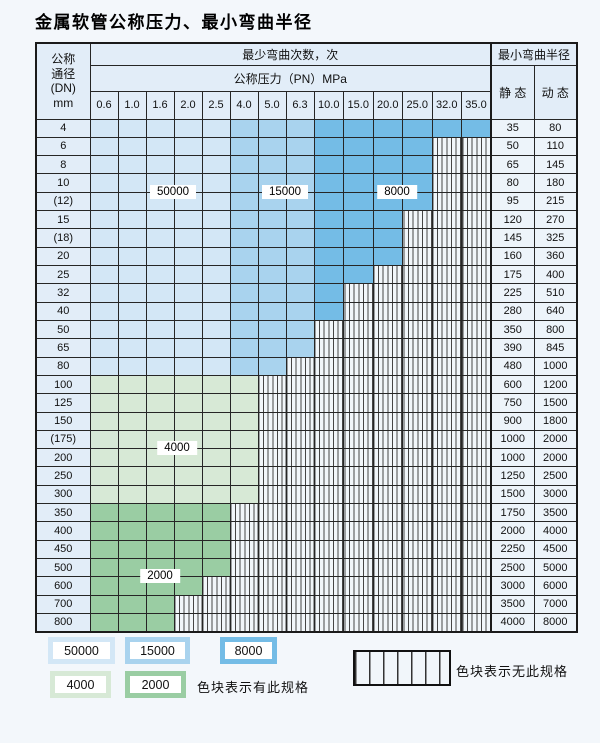  Describe the element at coordinates (81, 650) in the screenshot. I see `legend-swatch-50000: 50000` at that location.